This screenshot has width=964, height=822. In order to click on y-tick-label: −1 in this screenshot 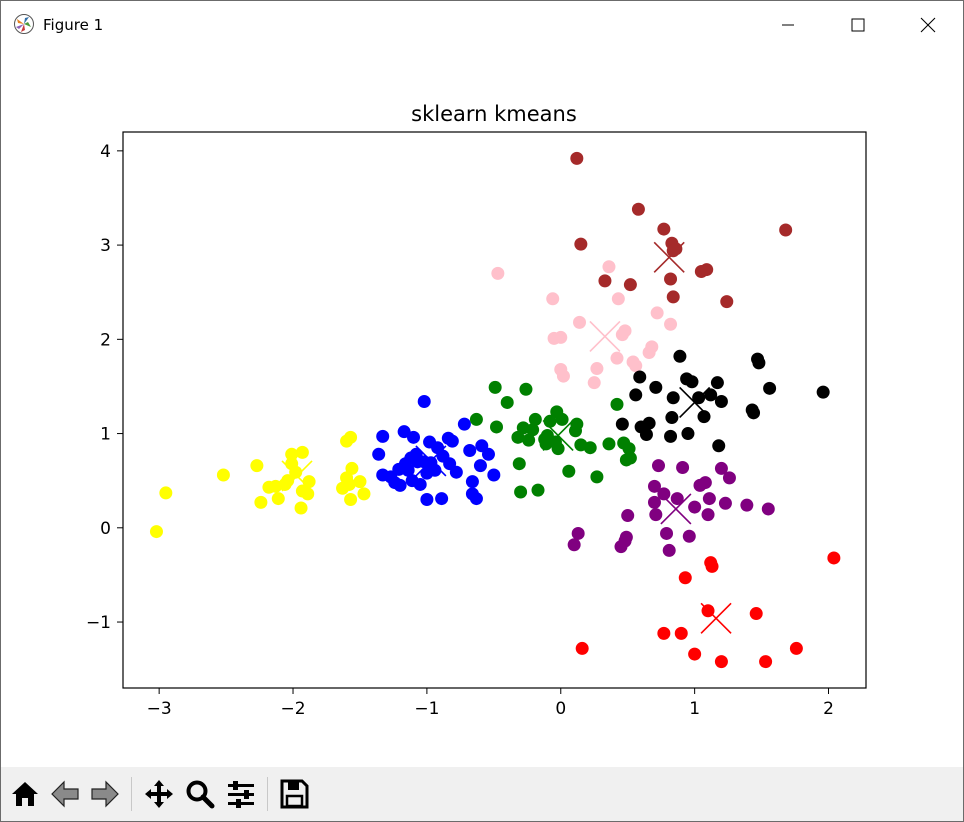, I will do `click(98, 623)`.